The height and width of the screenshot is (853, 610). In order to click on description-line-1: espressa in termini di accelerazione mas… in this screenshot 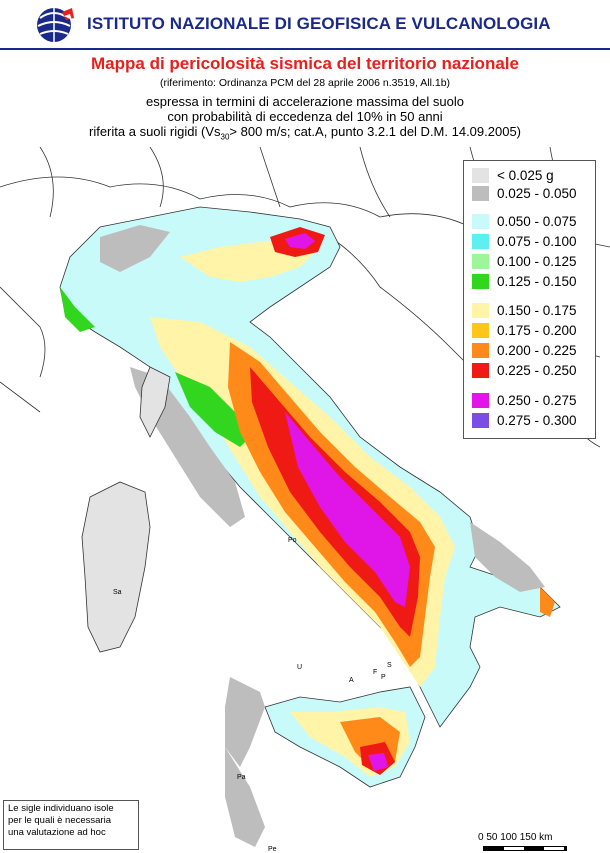, I will do `click(305, 101)`.